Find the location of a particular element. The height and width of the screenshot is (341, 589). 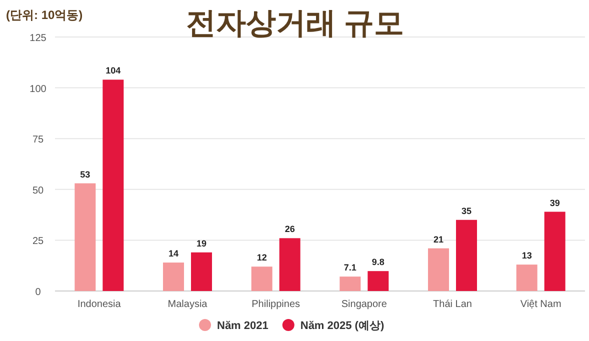

x-tick-label: Indonesia is located at coordinates (99, 304).